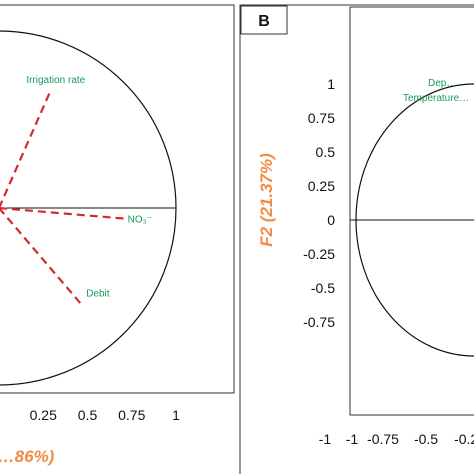 The height and width of the screenshot is (474, 474). Describe the element at coordinates (321, 186) in the screenshot. I see `y-tick-label: 0.25` at that location.